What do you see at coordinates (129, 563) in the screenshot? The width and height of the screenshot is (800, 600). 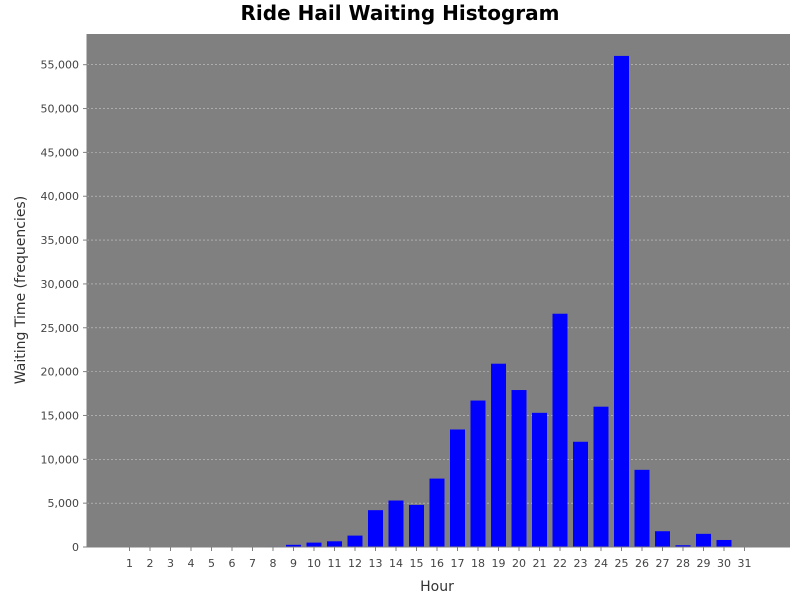 I see `x-tick-label: 1` at bounding box center [129, 563].